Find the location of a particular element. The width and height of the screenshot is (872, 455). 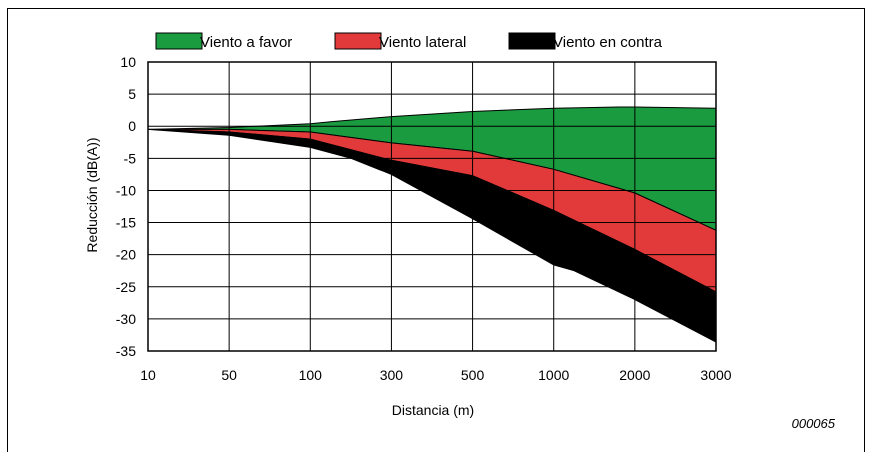

x-tick-label: 10 is located at coordinates (148, 375).